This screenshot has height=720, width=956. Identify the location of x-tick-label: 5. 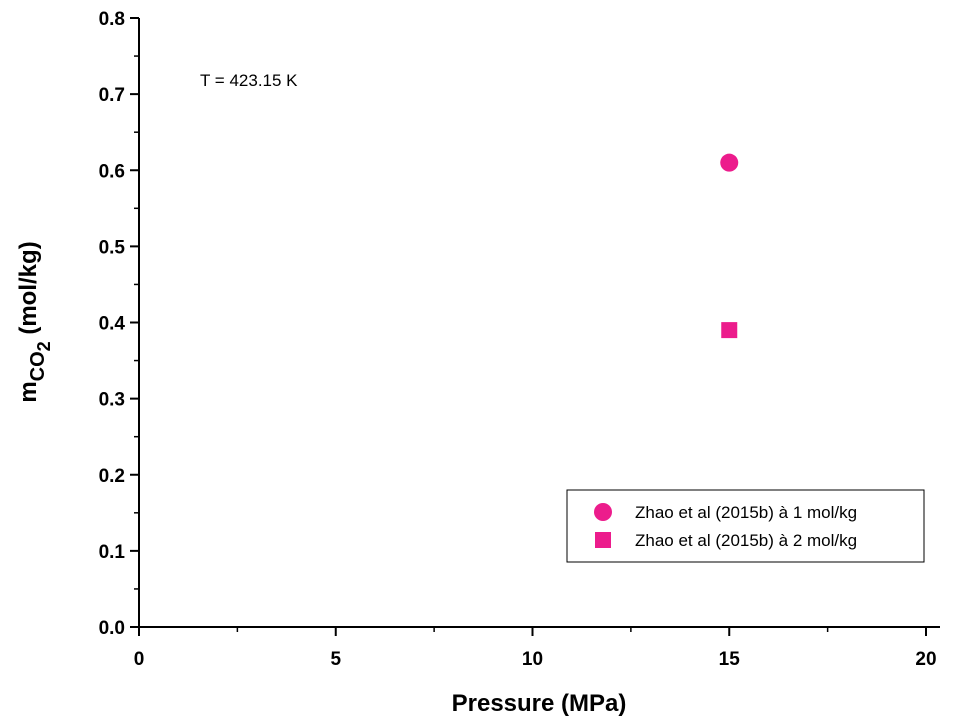
(335, 659).